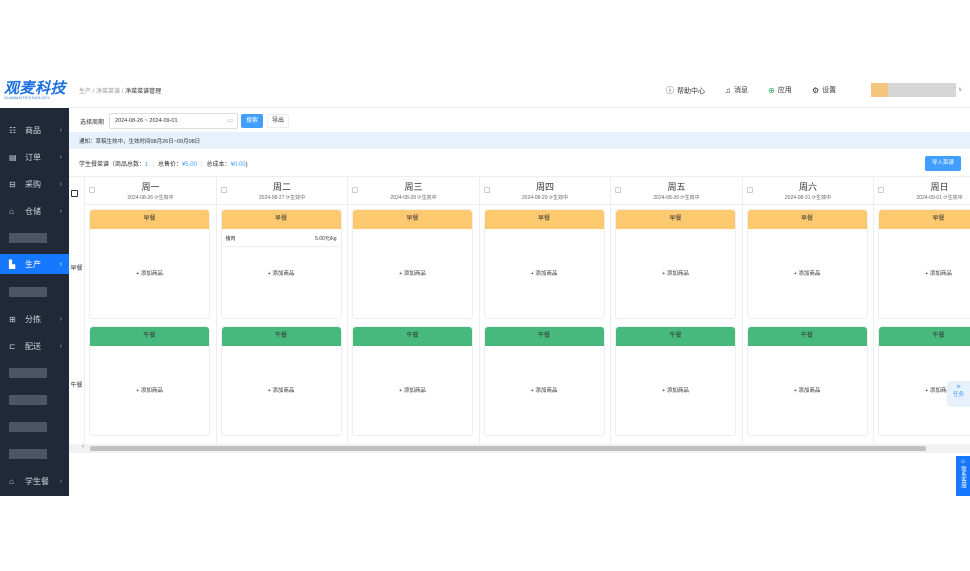 The height and width of the screenshot is (571, 970). I want to click on sidebar-item-purchase: ⊟ 采购 ›, so click(34, 184).